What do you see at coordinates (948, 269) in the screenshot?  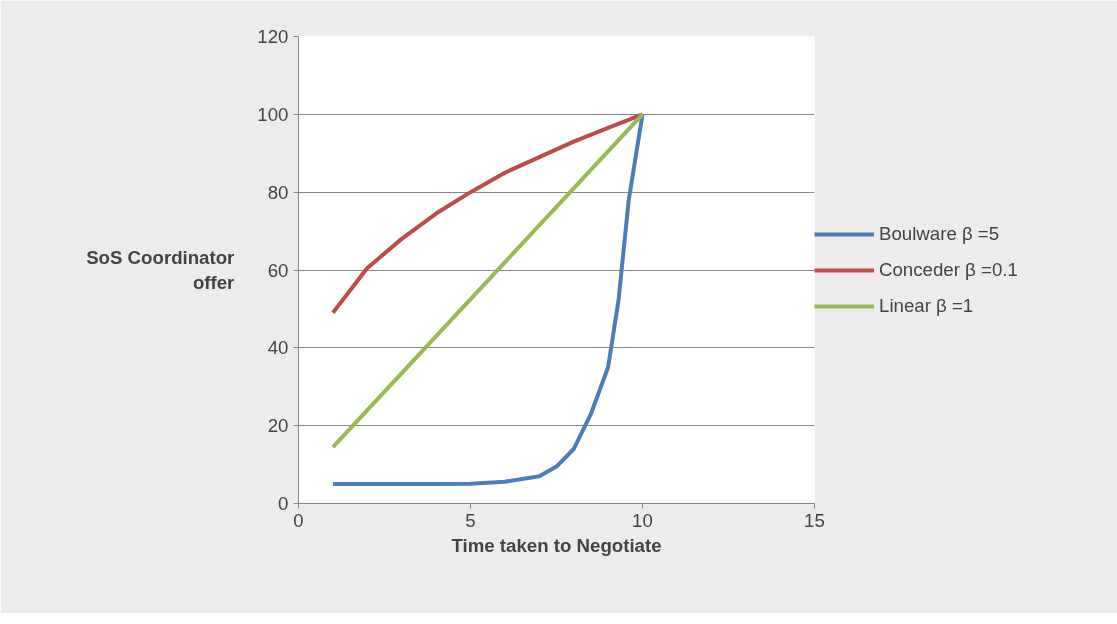 I see `legend-label: Conceder β =0.1` at bounding box center [948, 269].